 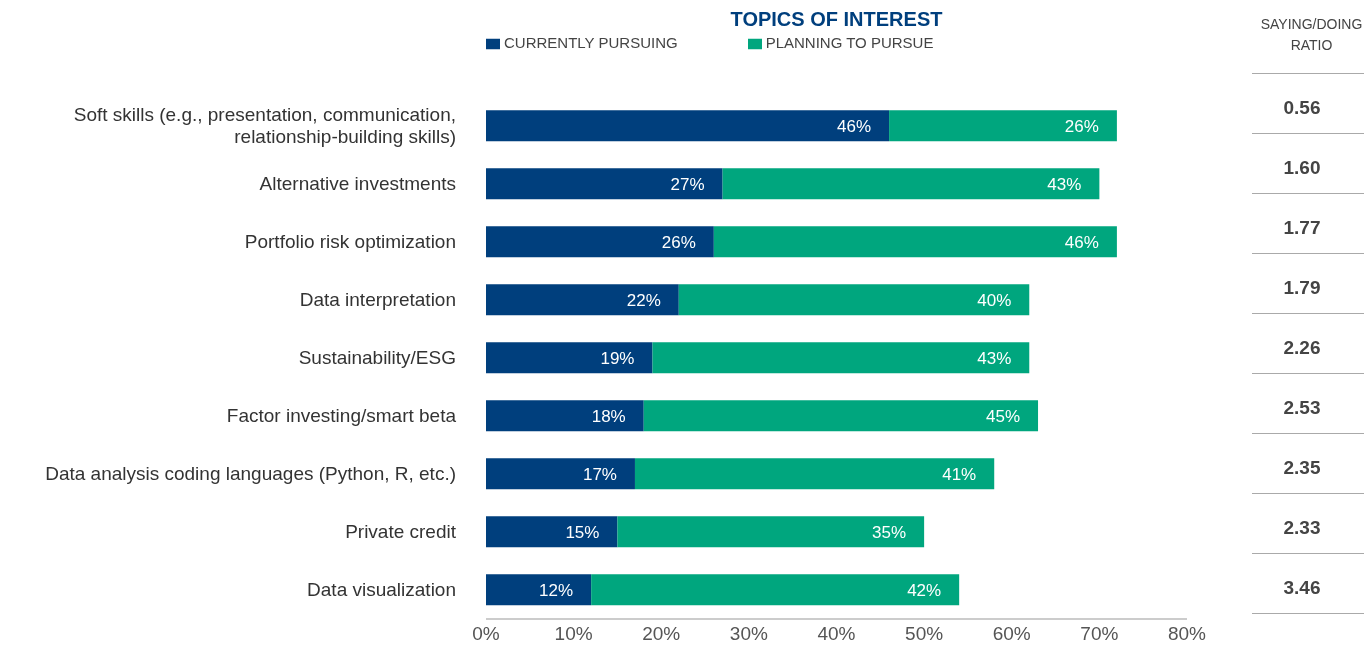 I want to click on legend-label: CURRENTLY PURSUING, so click(x=591, y=42).